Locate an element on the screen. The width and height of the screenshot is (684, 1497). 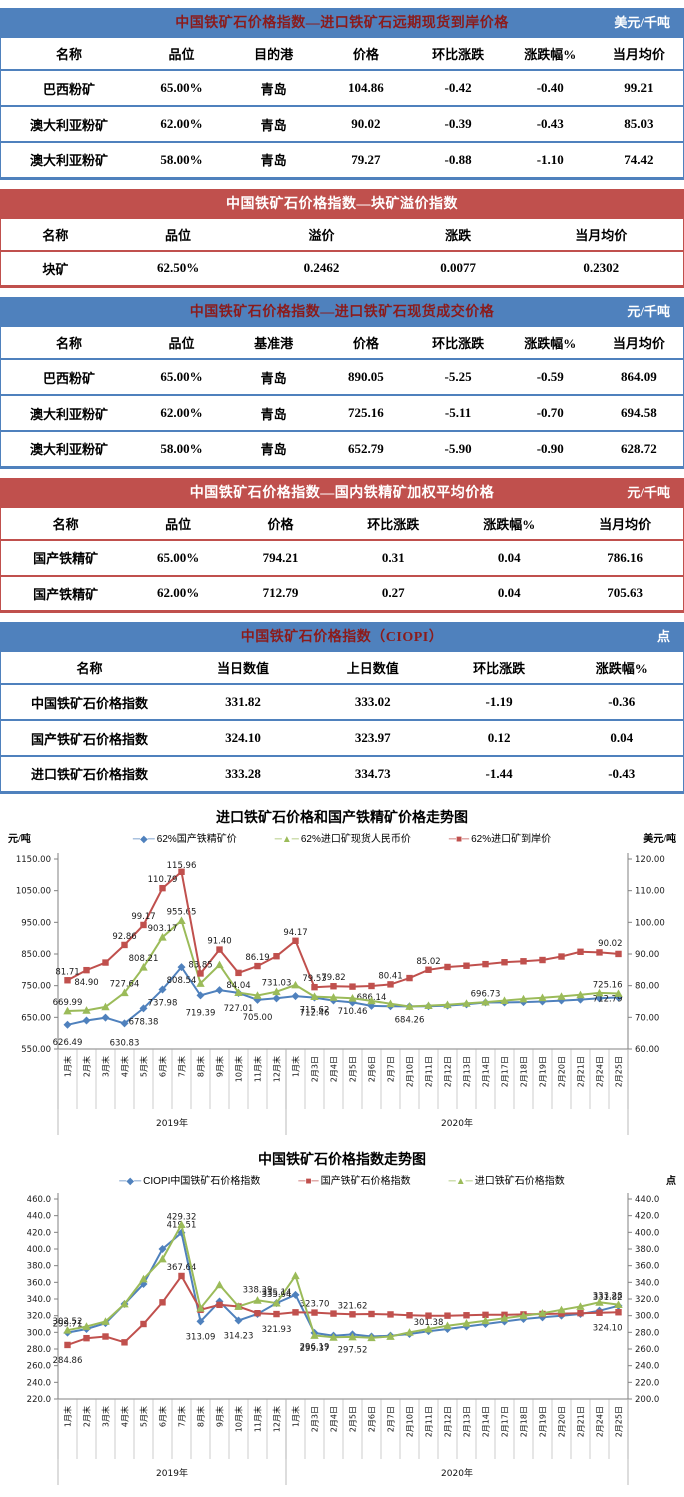
point-label: 808.21 is located at coordinates (144, 959).